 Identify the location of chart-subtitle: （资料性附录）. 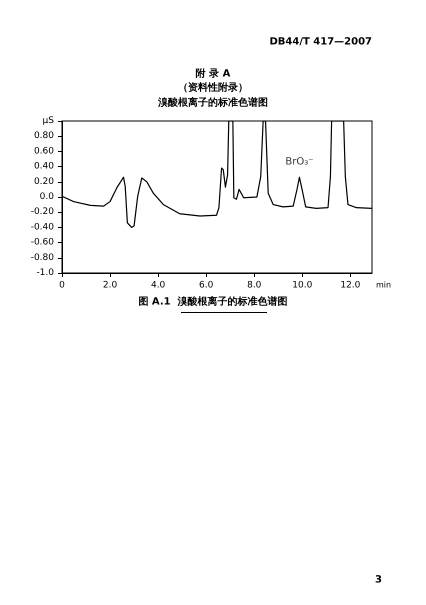
(213, 88).